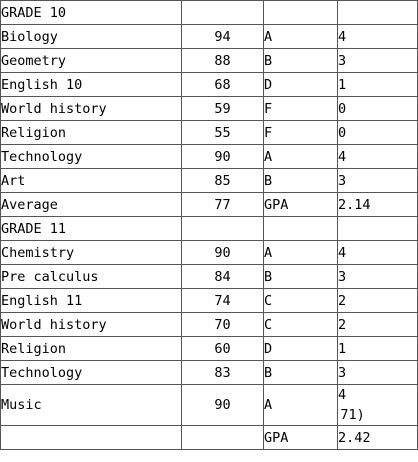  What do you see at coordinates (91, 36) in the screenshot?
I see `subject-cell: Biology` at bounding box center [91, 36].